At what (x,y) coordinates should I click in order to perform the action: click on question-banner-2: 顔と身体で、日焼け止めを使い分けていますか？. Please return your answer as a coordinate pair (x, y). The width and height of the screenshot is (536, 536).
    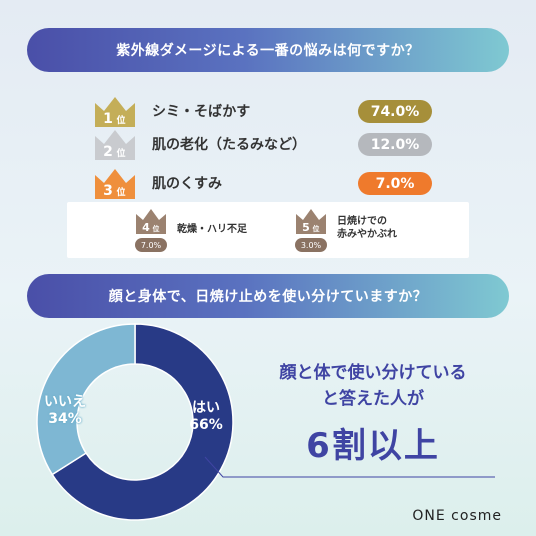
    Looking at the image, I should click on (268, 296).